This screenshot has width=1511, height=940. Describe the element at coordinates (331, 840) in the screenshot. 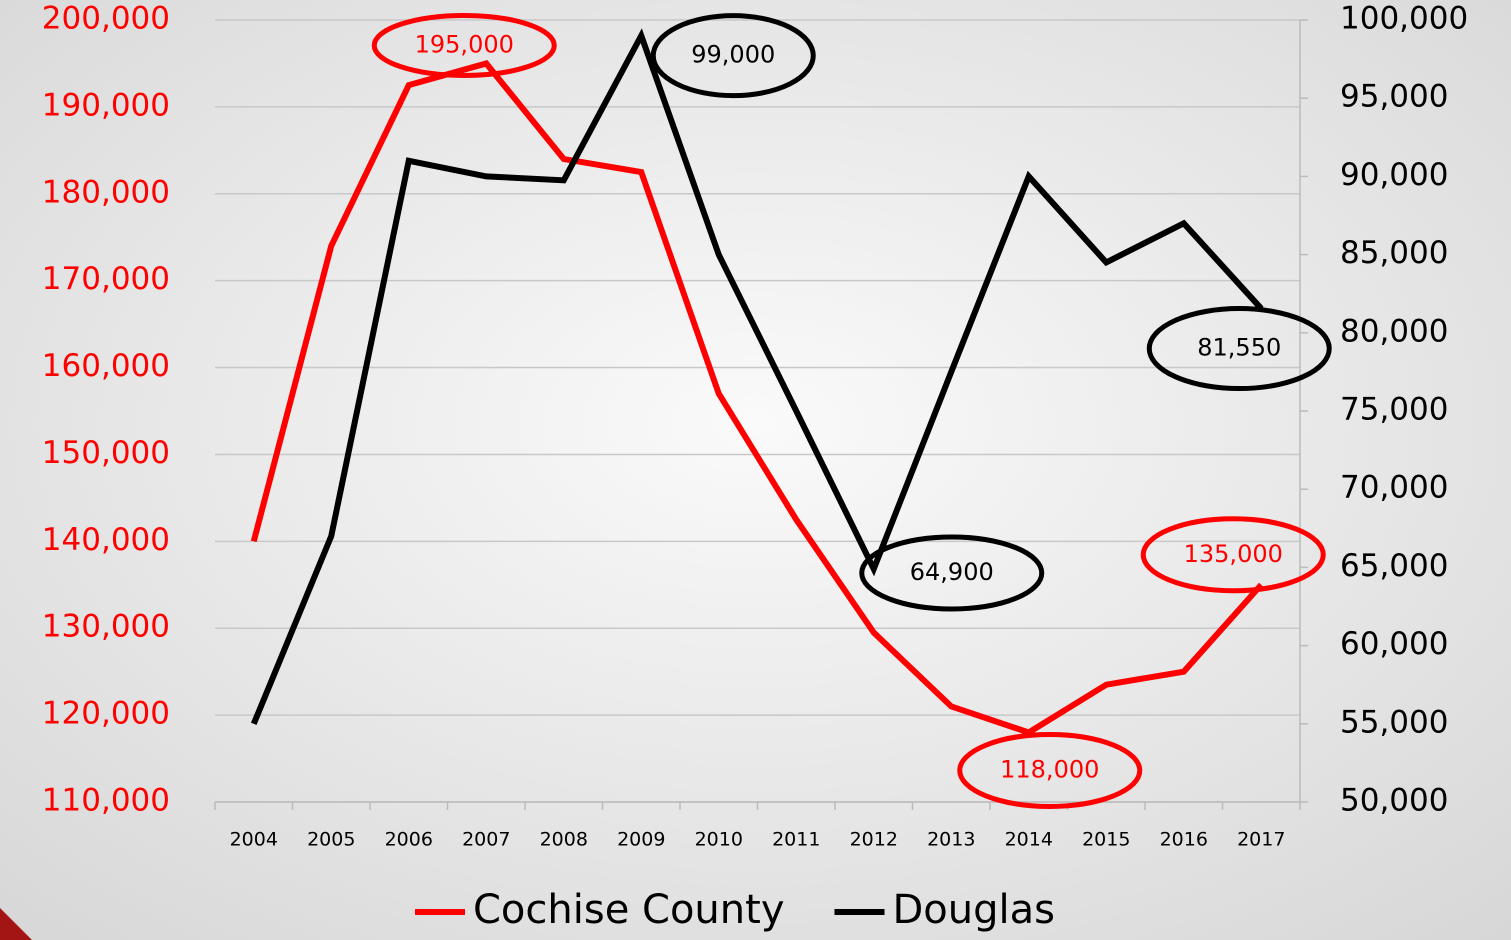

I see `x-tick-label: 2005` at that location.